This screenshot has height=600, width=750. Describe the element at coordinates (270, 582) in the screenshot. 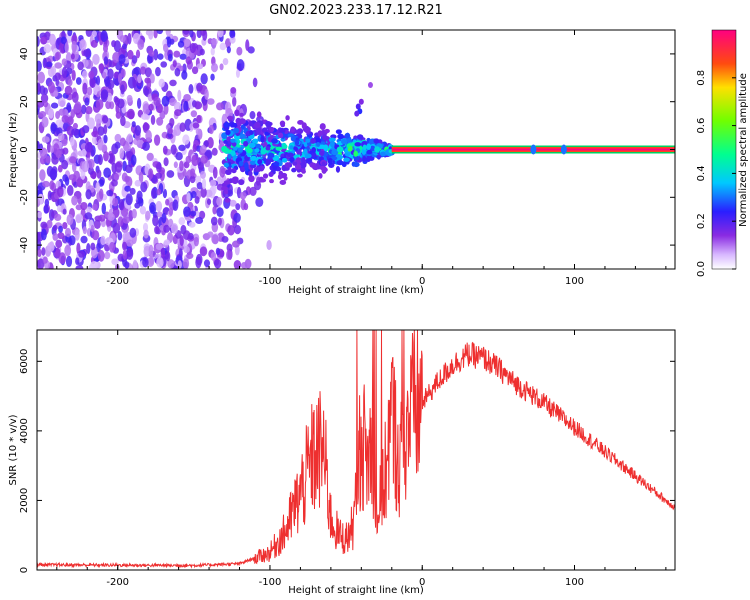

I see `snr-x-tick-label: -100` at that location.